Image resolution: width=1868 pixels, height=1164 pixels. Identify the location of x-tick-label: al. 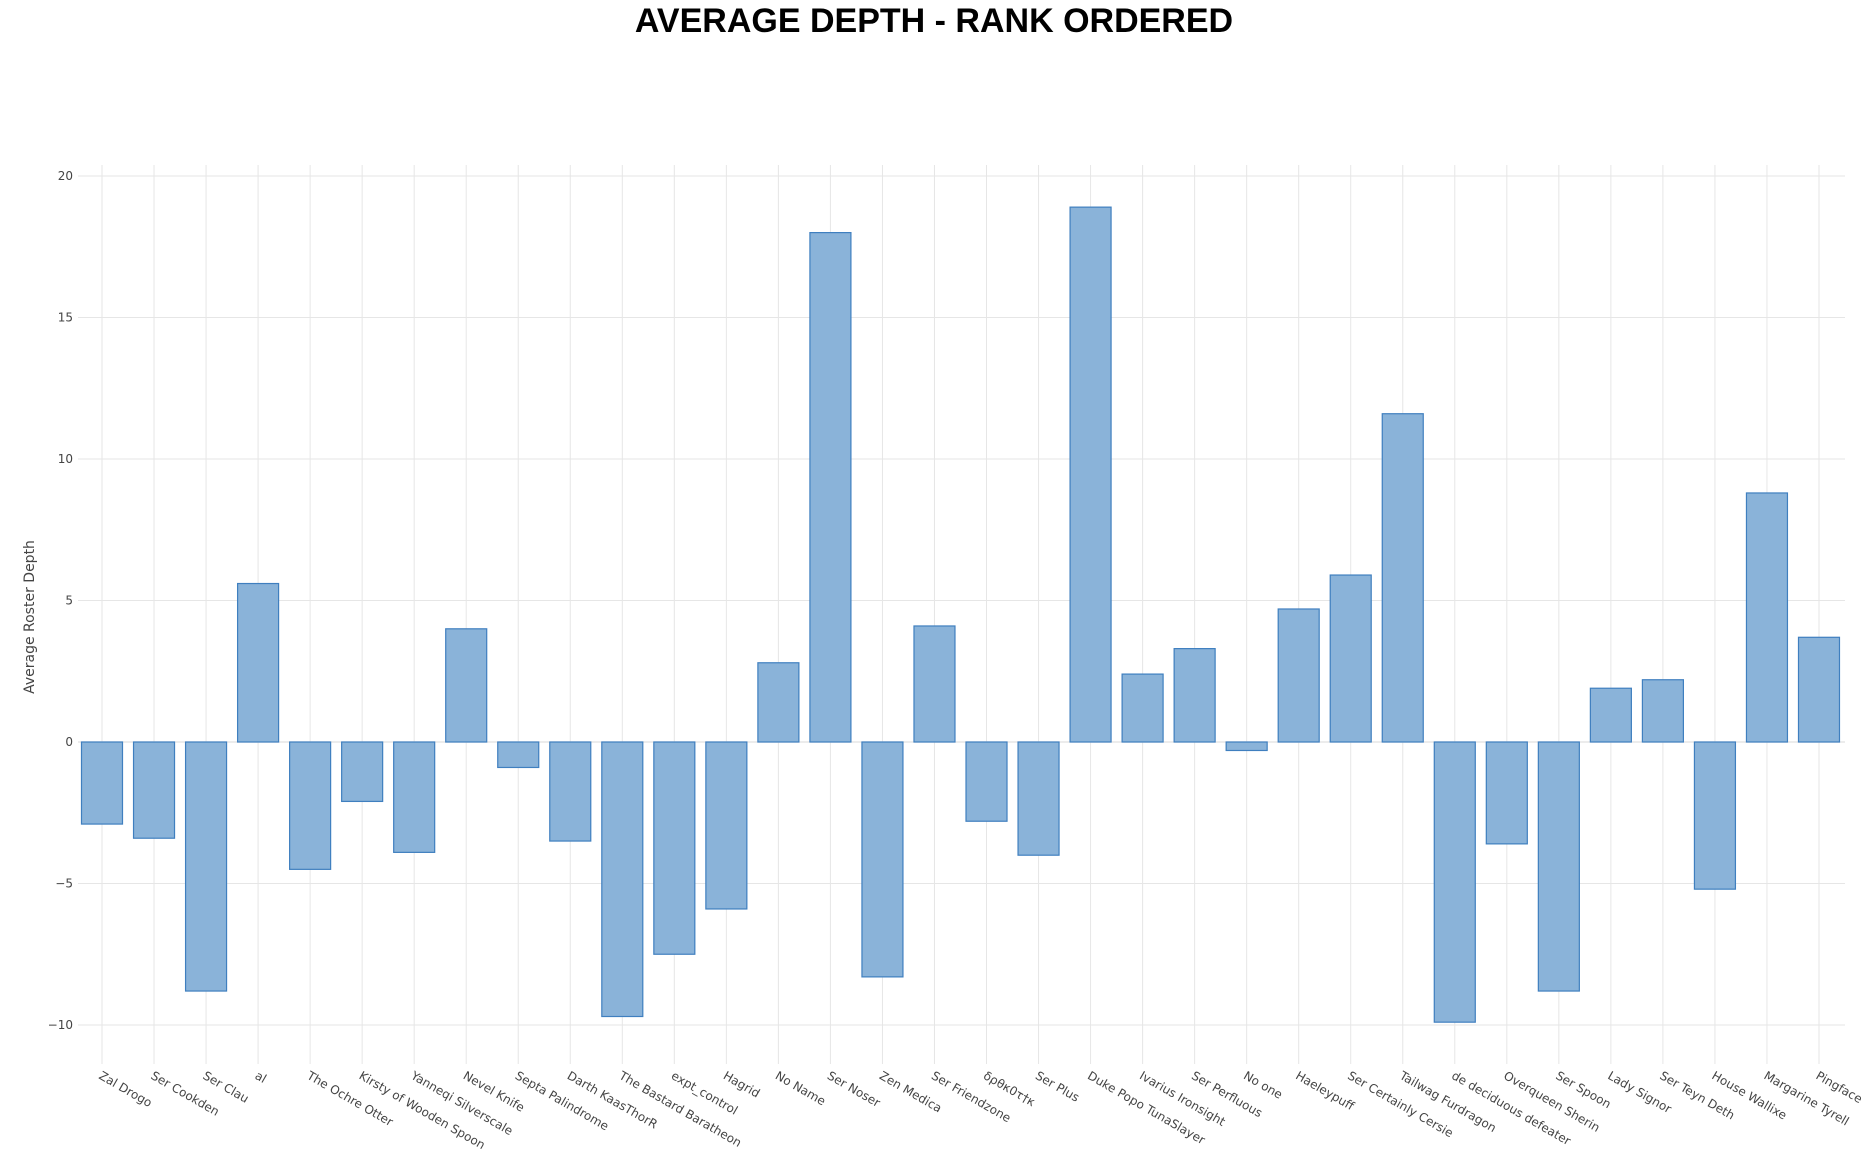
(261, 1076).